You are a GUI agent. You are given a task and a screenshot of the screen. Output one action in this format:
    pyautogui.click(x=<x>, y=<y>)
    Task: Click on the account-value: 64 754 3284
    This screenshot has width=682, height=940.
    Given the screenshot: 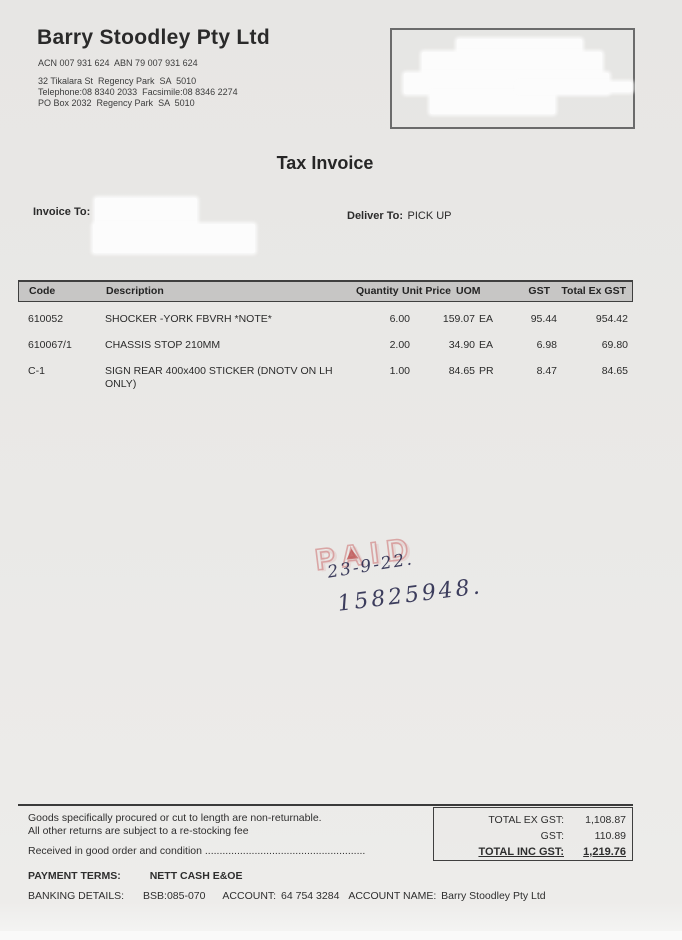 What is the action you would take?
    pyautogui.click(x=310, y=896)
    